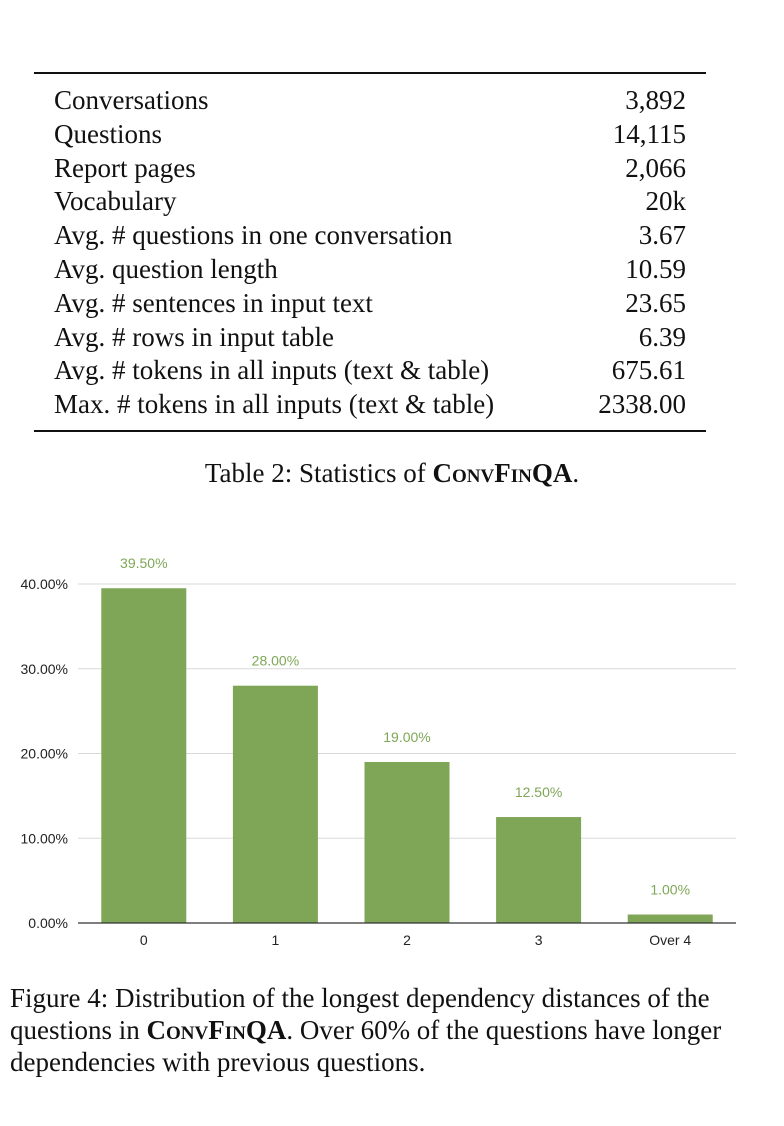  Describe the element at coordinates (655, 167) in the screenshot. I see `row-value: 2,066` at that location.